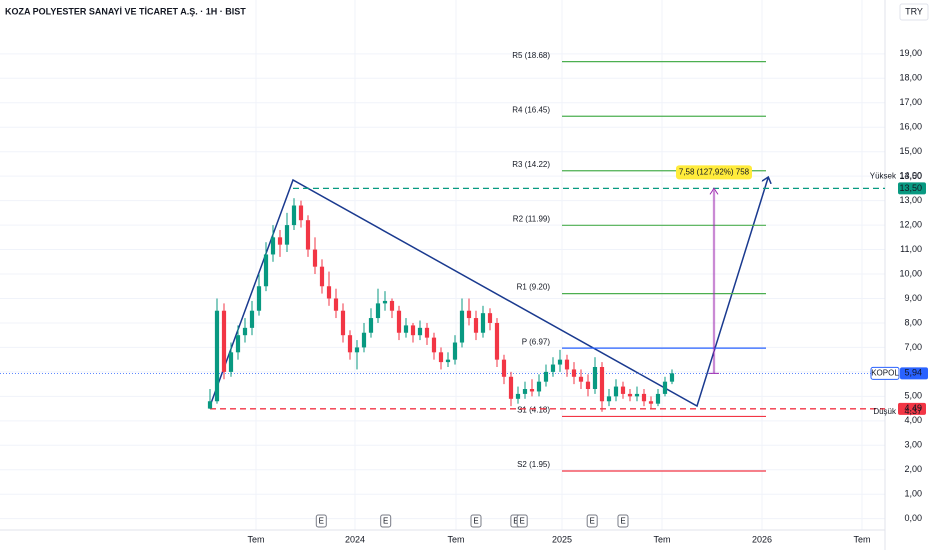 Image resolution: width=932 pixels, height=550 pixels. What do you see at coordinates (533, 410) in the screenshot?
I see `pivot-label: S1 (4.18)` at bounding box center [533, 410].